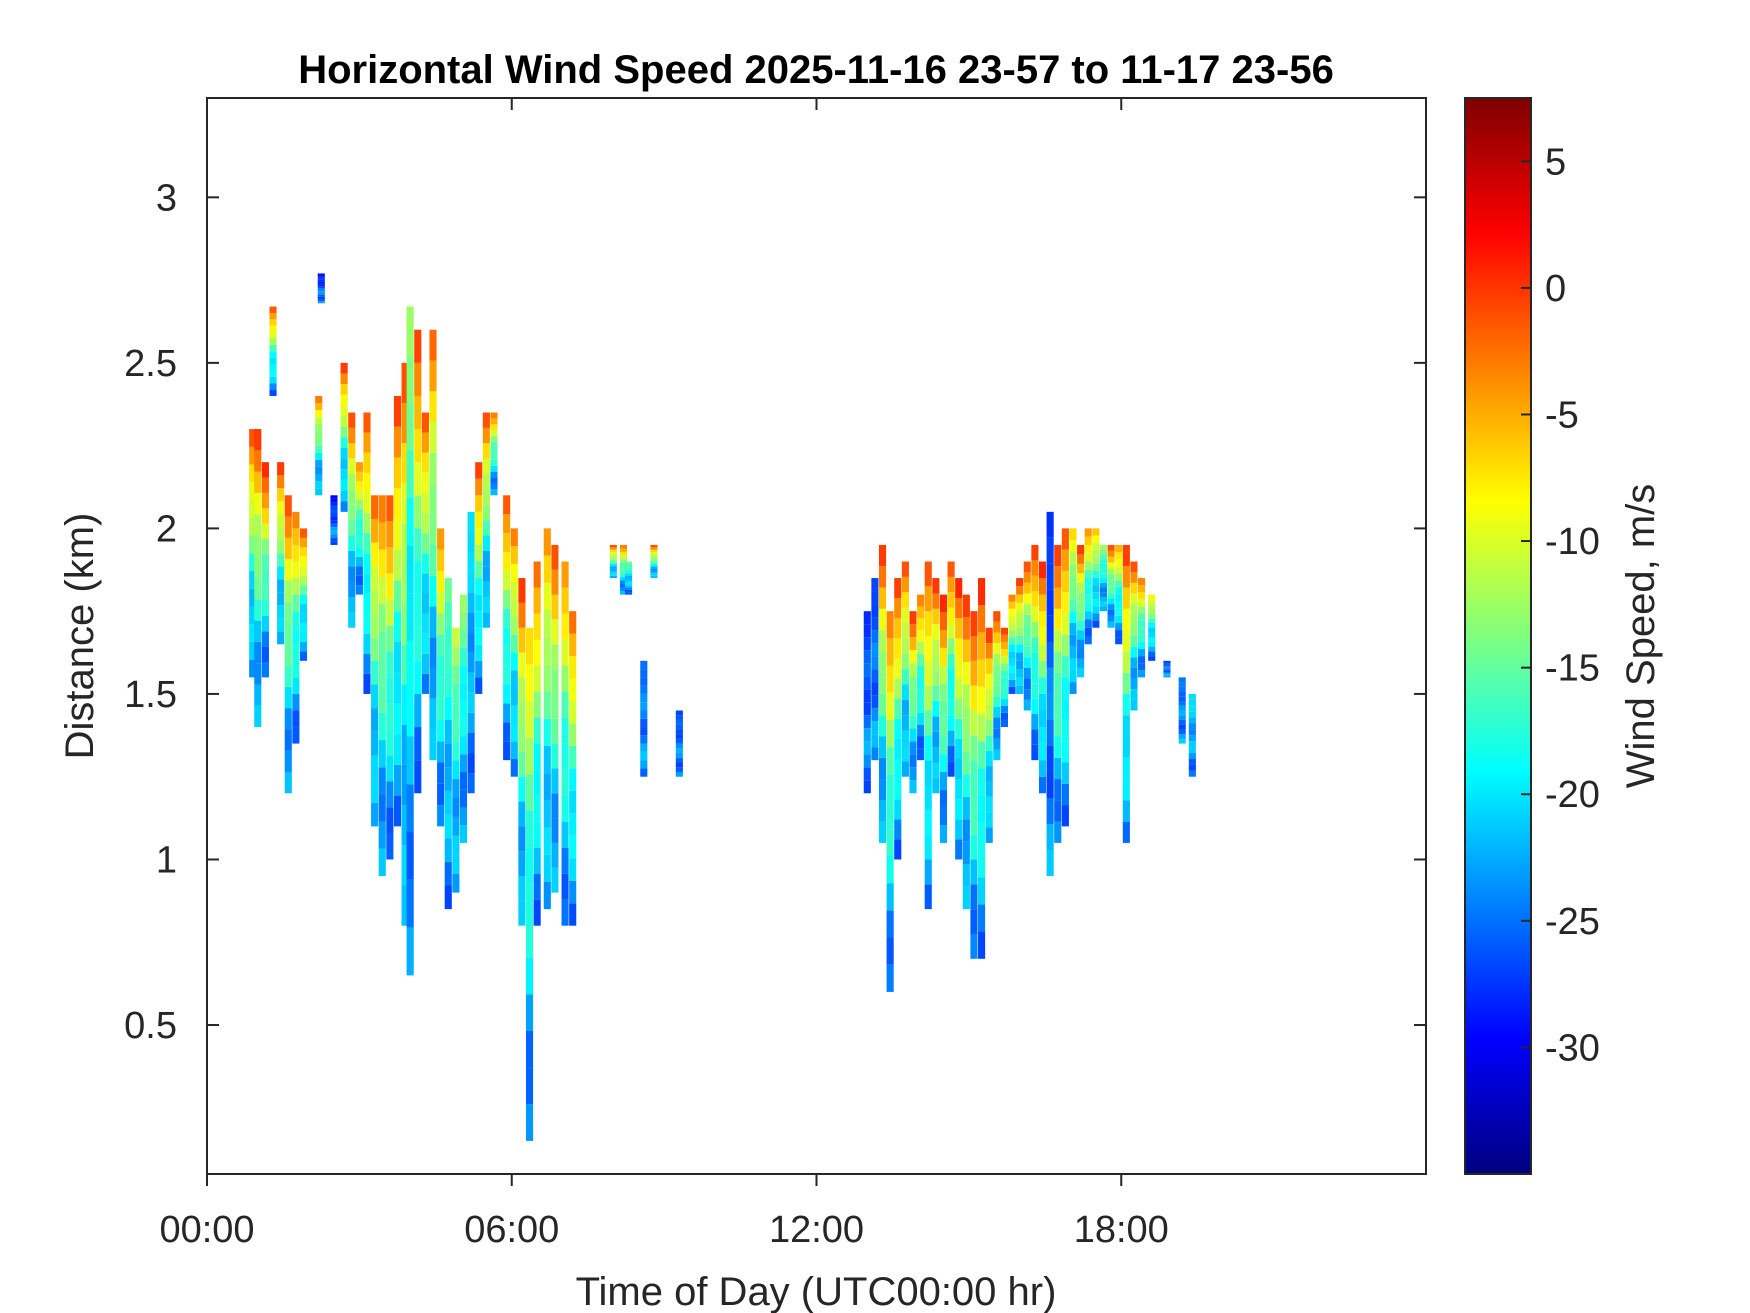 The width and height of the screenshot is (1750, 1313). I want to click on y-tick-label: 1.5, so click(150, 695).